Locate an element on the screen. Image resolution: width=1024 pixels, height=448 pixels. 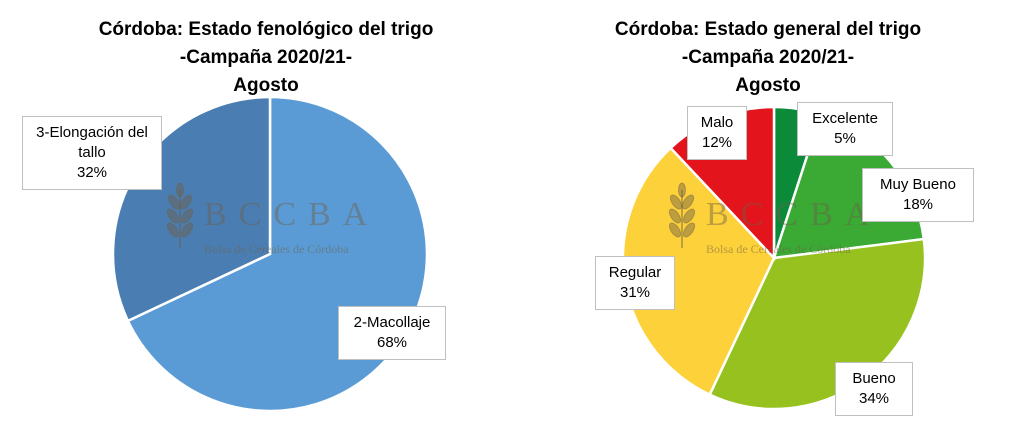
chart-title-line-1: Córdoba: Estado general del trigo is located at coordinates (768, 29).